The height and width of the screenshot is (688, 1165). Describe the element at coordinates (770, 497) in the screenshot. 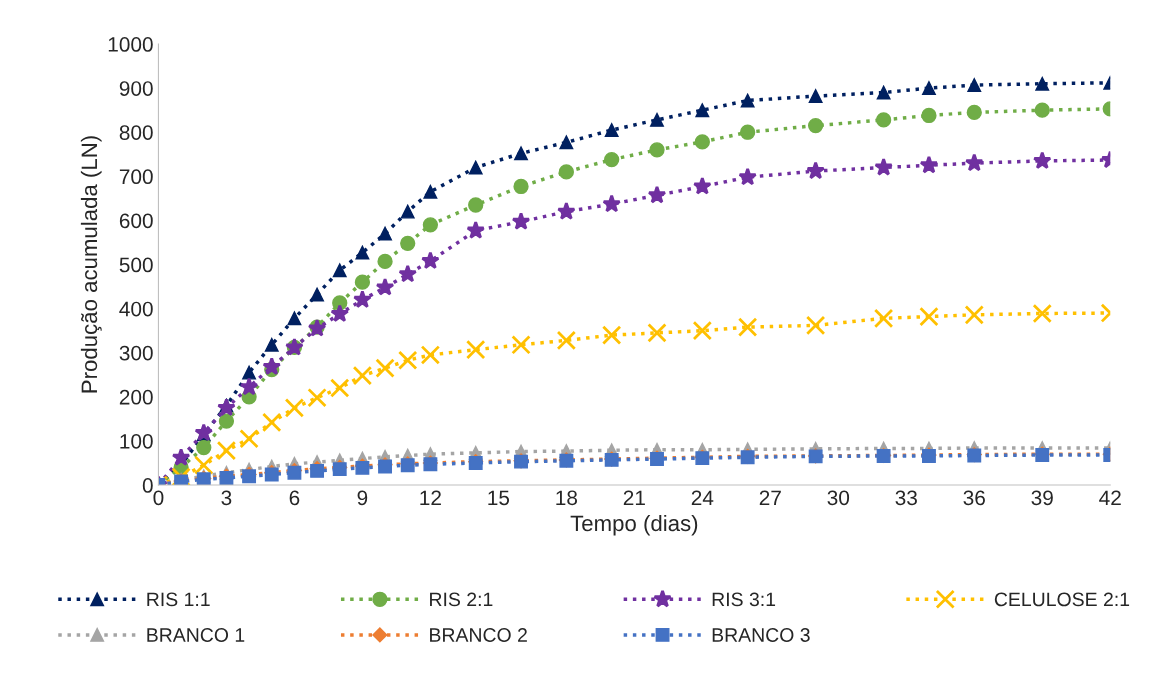

I see `x-tick-label: 27` at that location.